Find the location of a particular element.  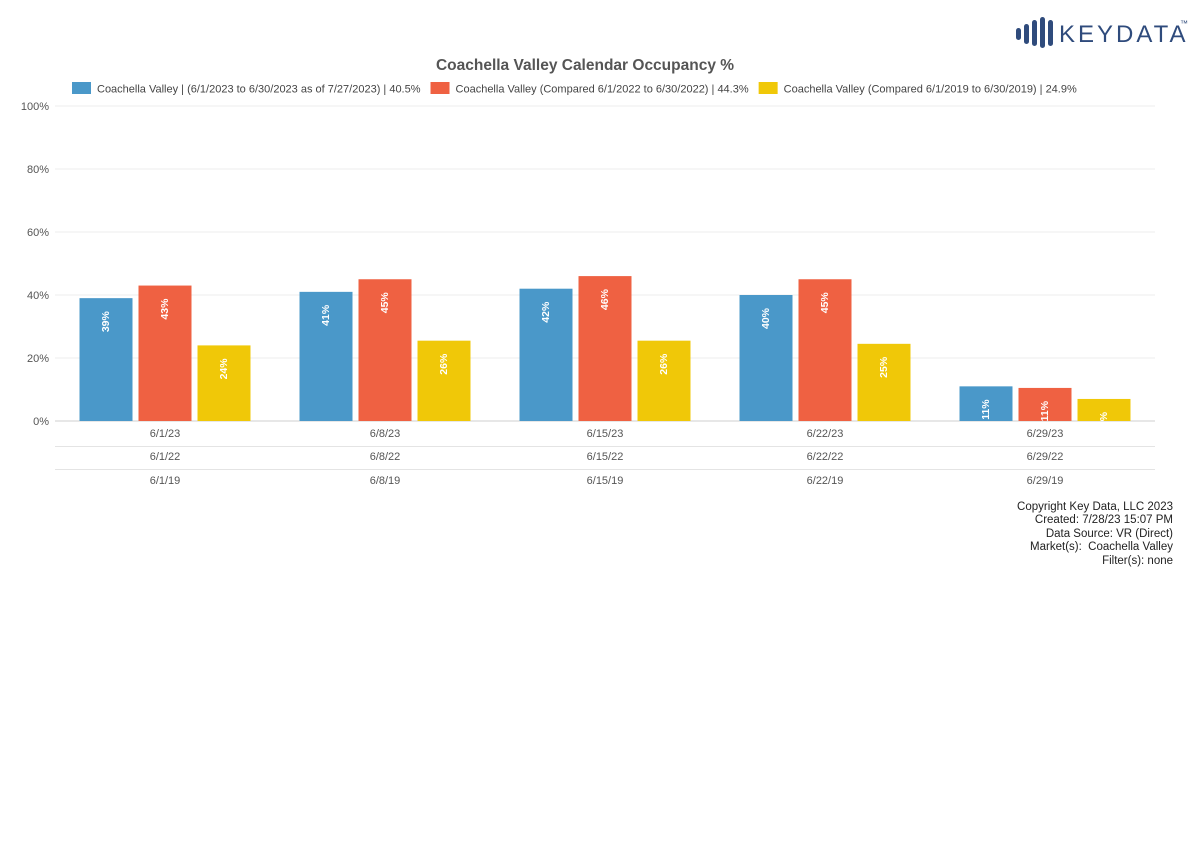

keydata-logo-mark: KEYDATA ™ is located at coordinates (1102, 32).